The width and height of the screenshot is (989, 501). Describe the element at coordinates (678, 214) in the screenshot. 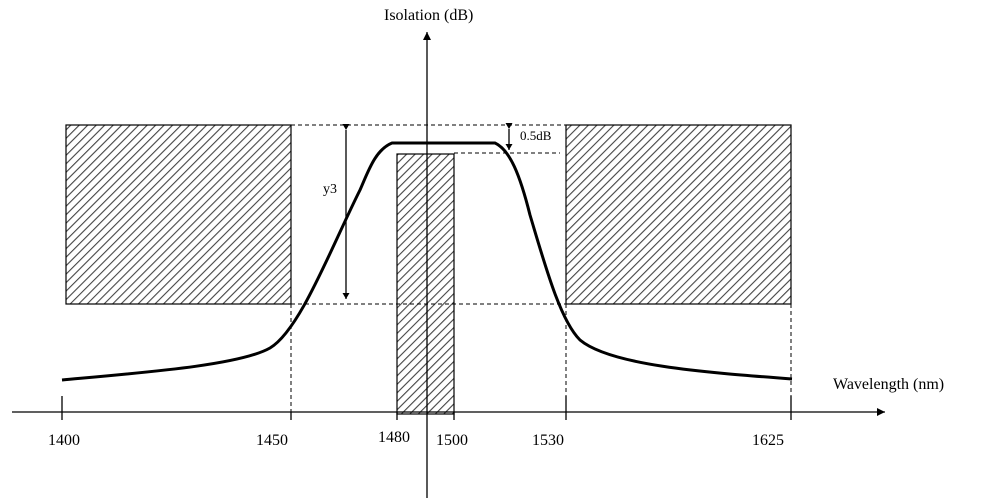

I see `right-stopband-region` at that location.